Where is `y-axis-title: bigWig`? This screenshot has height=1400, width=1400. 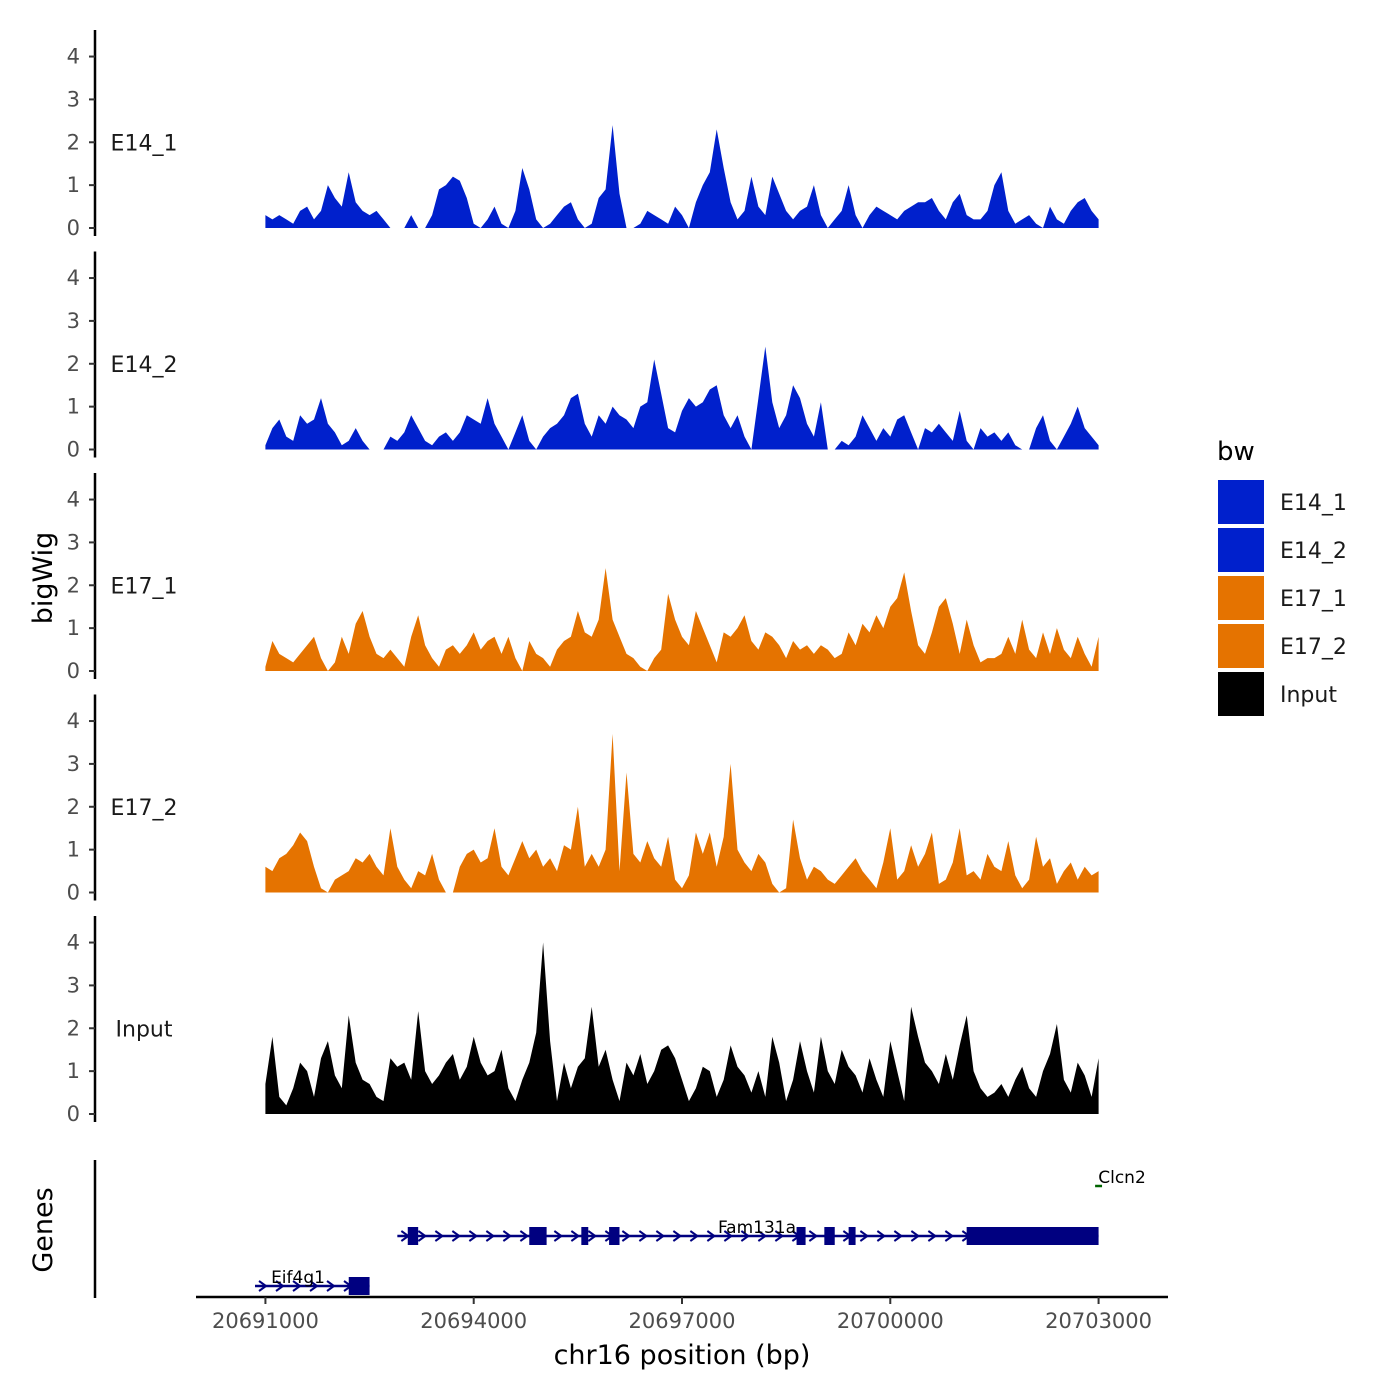
y-axis-title: bigWig is located at coordinates (43, 578).